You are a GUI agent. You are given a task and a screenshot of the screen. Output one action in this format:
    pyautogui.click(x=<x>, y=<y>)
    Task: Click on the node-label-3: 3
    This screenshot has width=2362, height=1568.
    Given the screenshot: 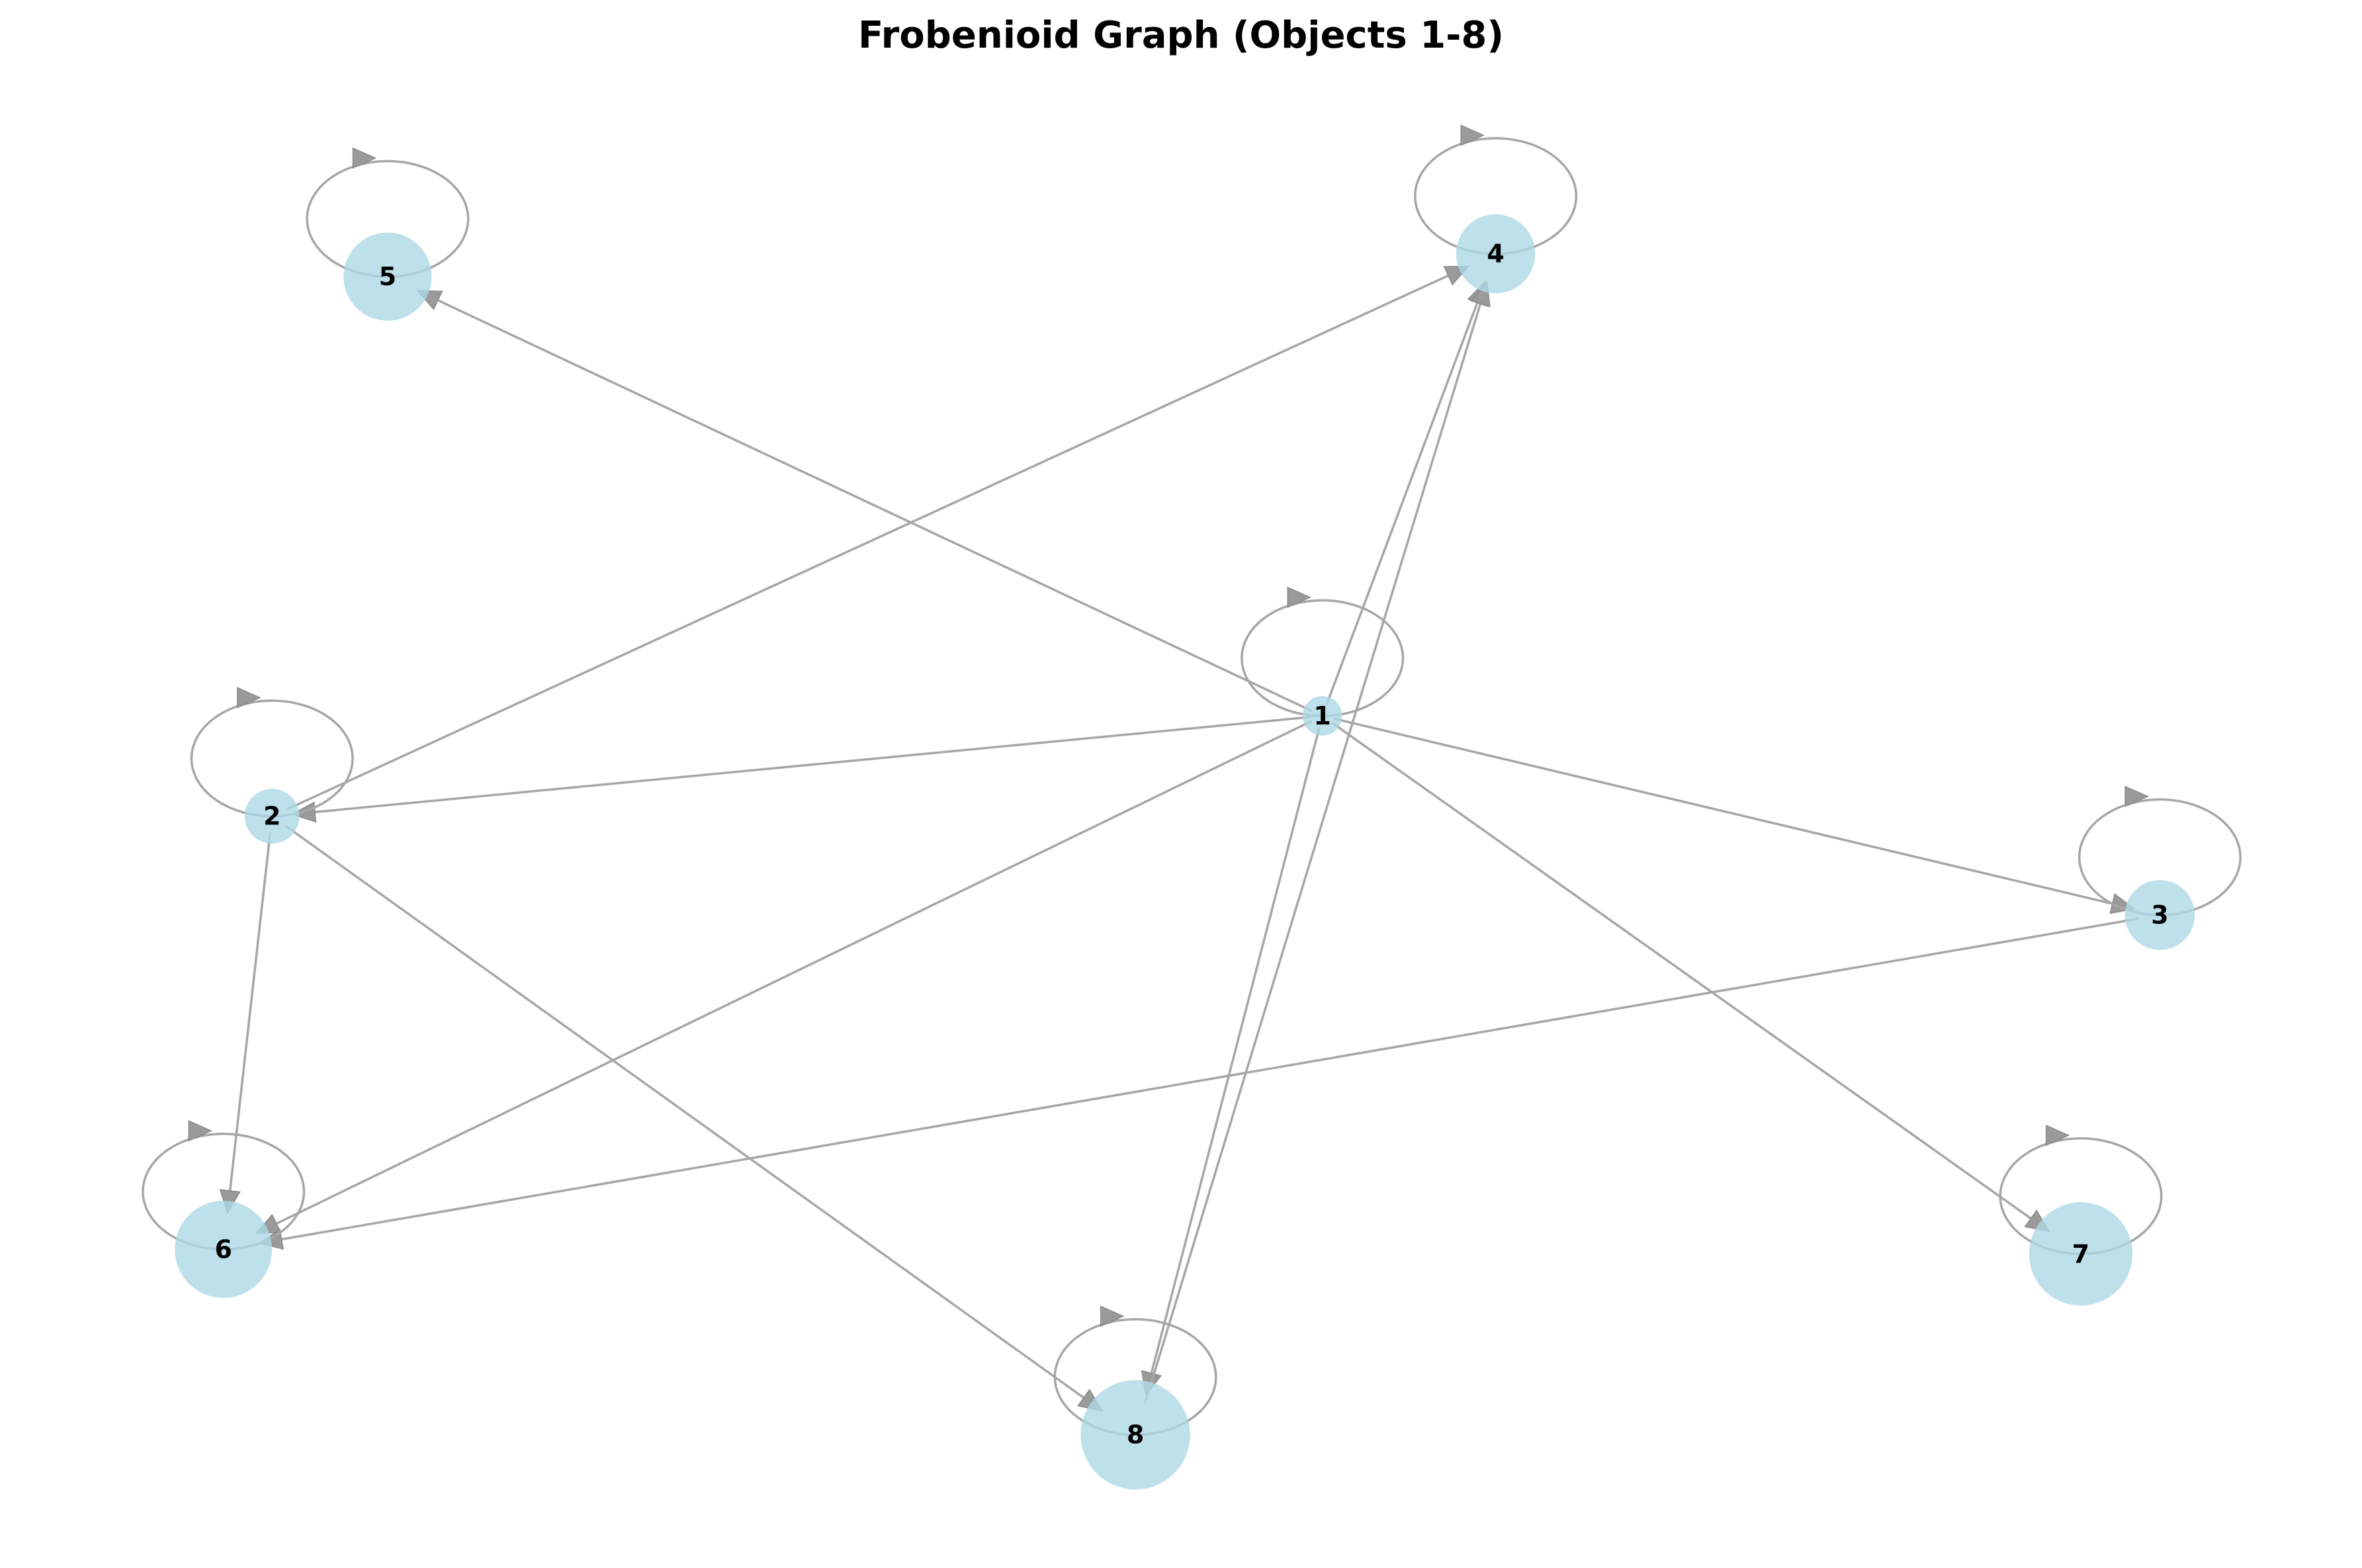 What is the action you would take?
    pyautogui.click(x=2159, y=915)
    